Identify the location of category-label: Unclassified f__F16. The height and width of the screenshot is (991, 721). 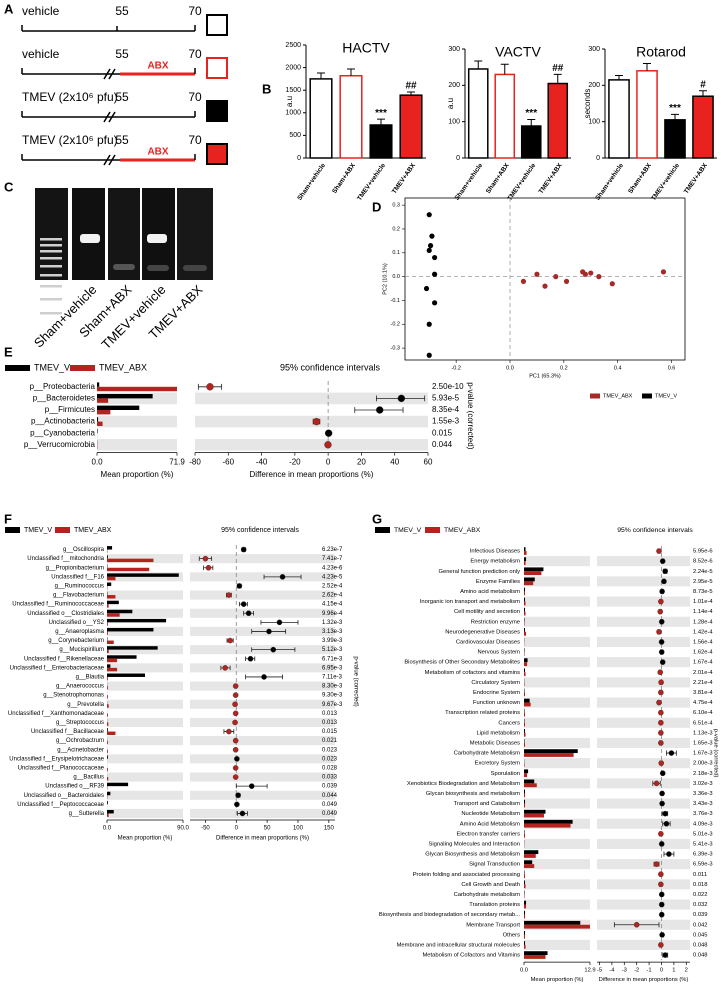
(77, 577).